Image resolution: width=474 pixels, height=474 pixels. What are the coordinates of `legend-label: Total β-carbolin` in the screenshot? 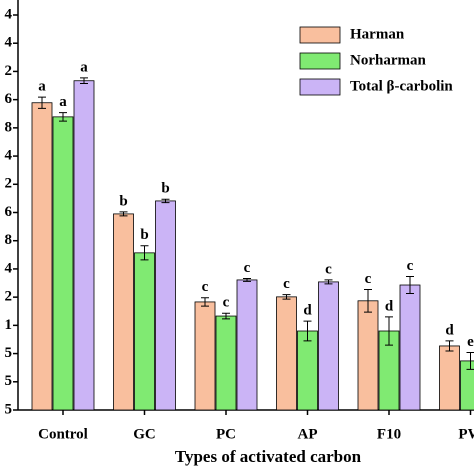 It's located at (401, 86).